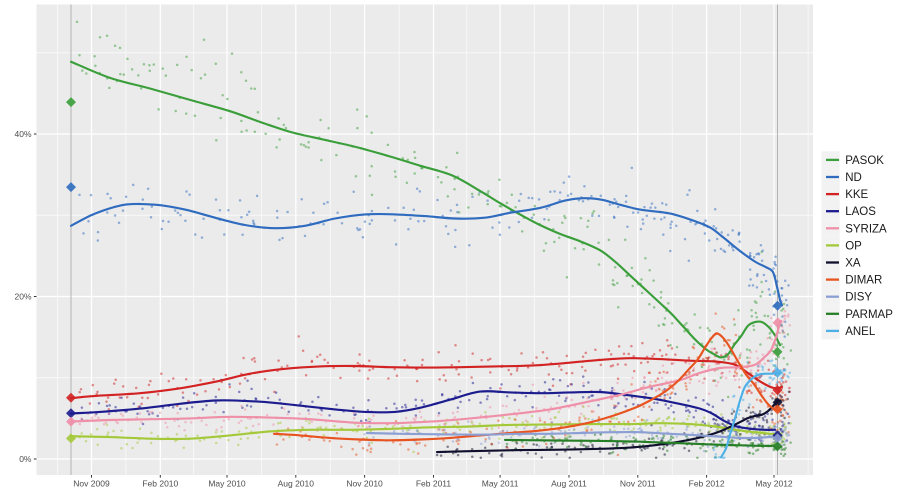 The height and width of the screenshot is (500, 900). Describe the element at coordinates (856, 195) in the screenshot. I see `svg-text: KKE` at that location.